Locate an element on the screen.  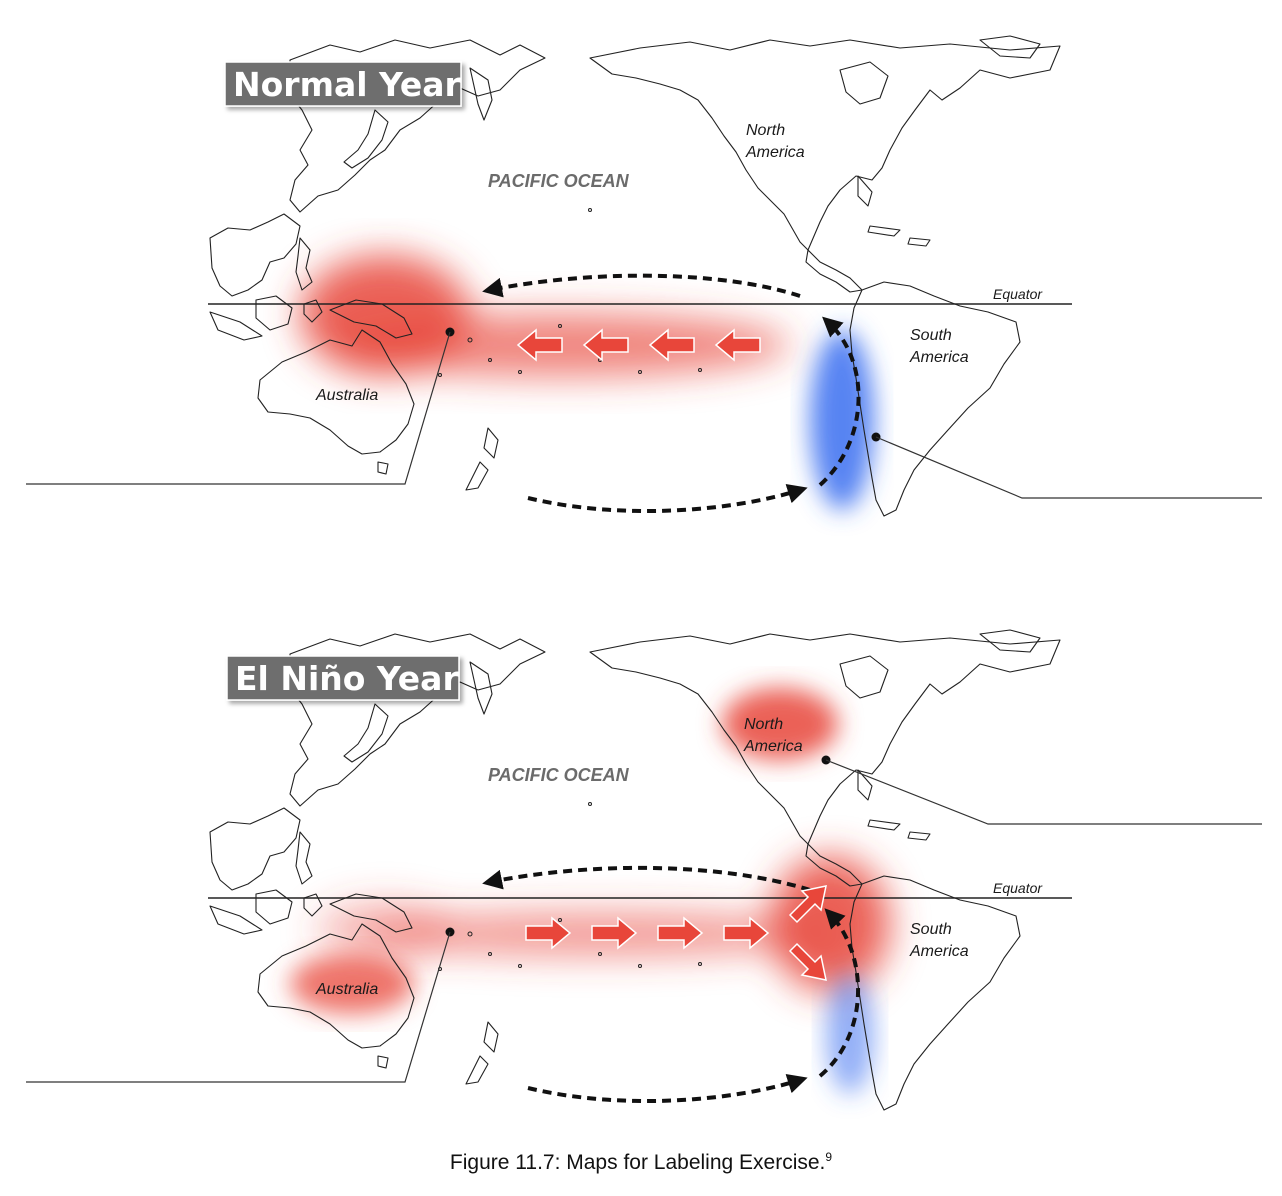
australia-warm-region is located at coordinates (352, 984).